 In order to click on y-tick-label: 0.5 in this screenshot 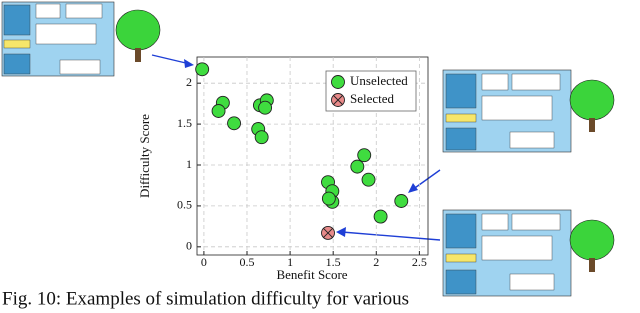, I will do `click(184, 205)`.